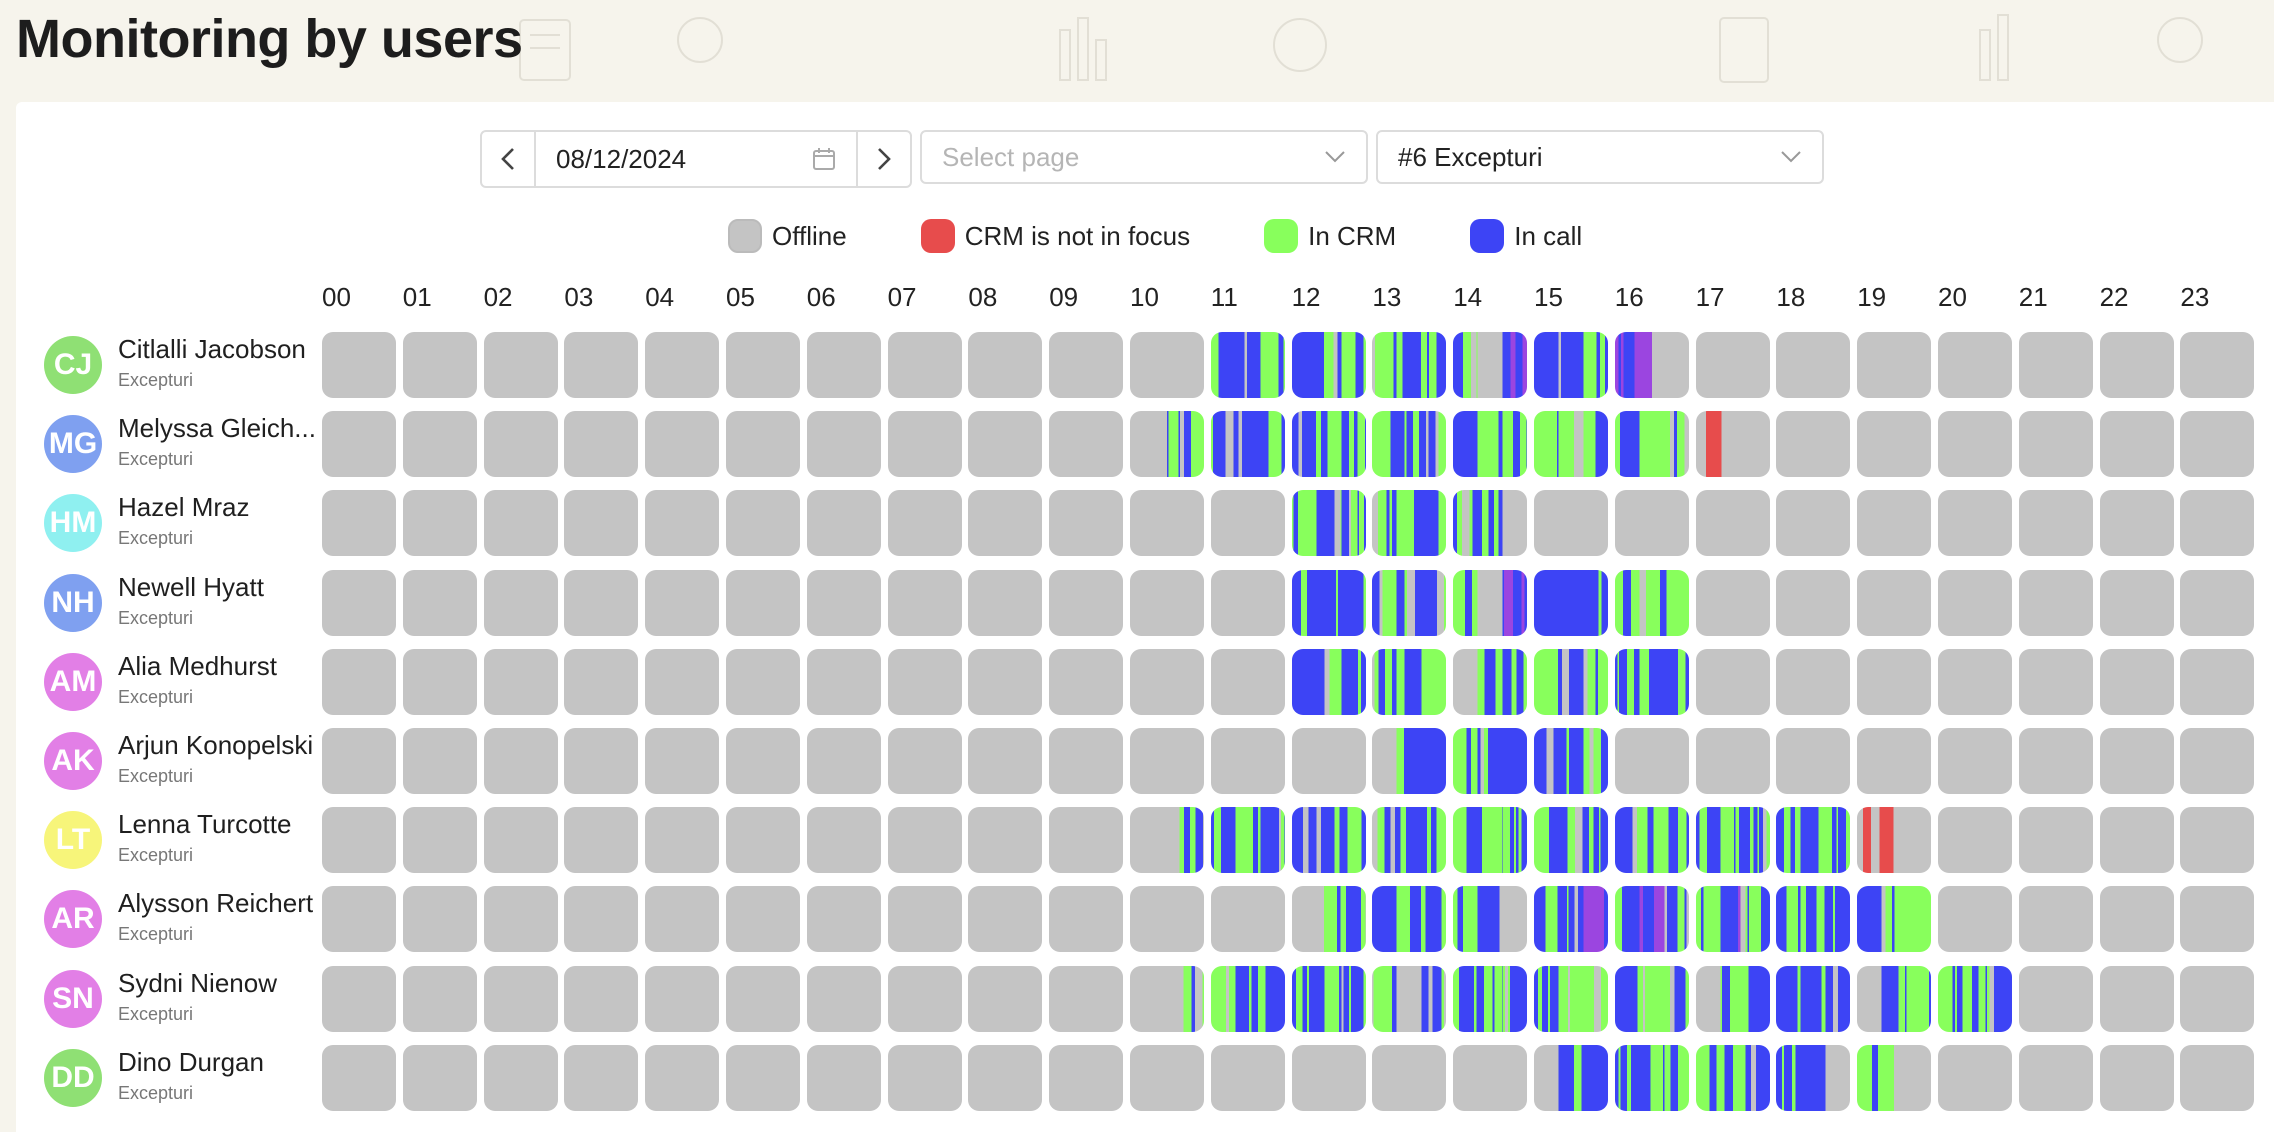  I want to click on previous-day-button, so click(509, 159).